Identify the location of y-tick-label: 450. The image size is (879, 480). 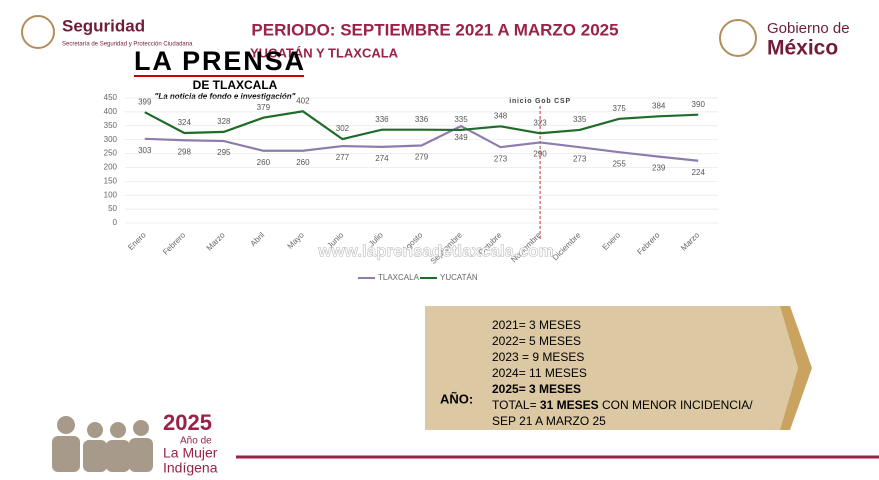
(111, 97).